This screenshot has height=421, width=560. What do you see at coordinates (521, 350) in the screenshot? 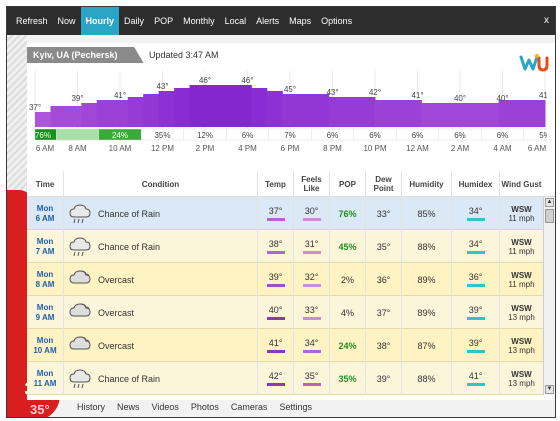
I see `wind-gust: 13 mph` at bounding box center [521, 350].